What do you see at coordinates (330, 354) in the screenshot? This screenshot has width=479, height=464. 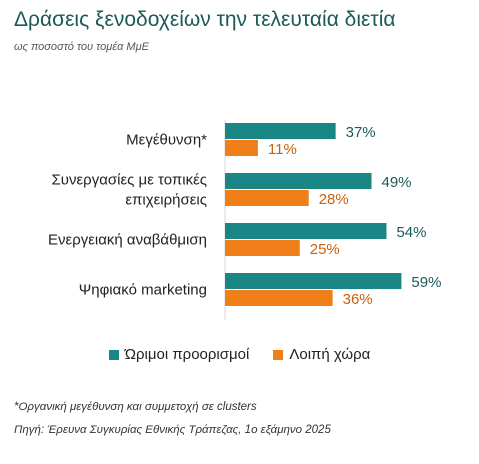 I see `legend-label-rest: Λοιπή χώρα` at bounding box center [330, 354].